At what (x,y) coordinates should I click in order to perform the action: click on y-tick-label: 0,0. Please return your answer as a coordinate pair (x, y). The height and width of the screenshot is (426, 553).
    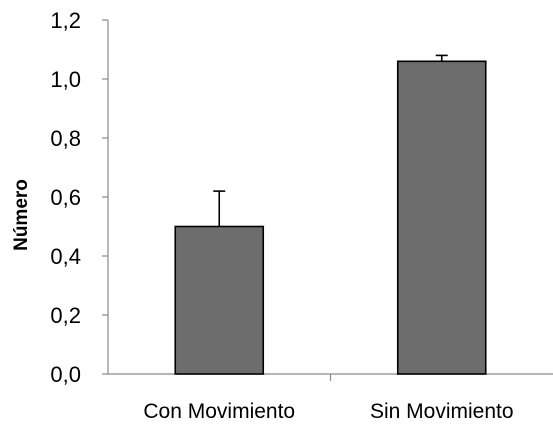
    Looking at the image, I should click on (65, 374).